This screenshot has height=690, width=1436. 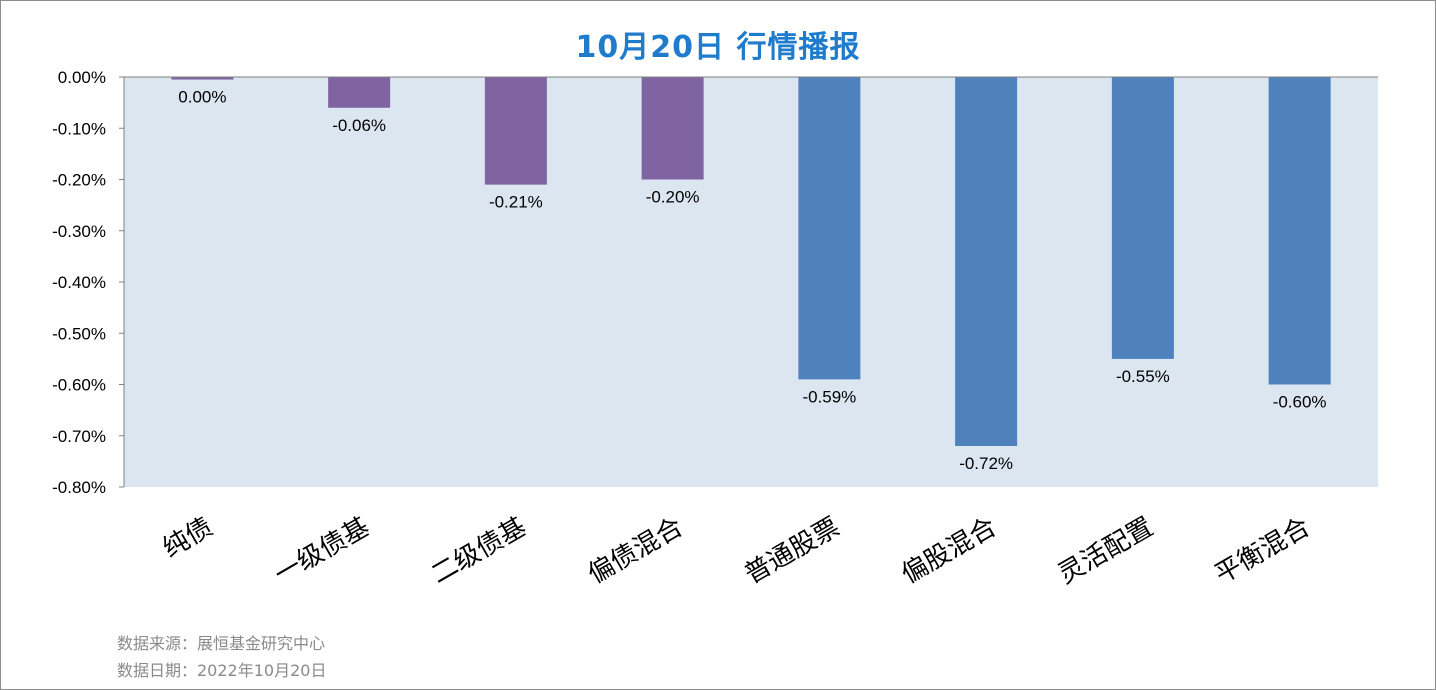 What do you see at coordinates (1300, 402) in the screenshot?
I see `data-label: -0.60%` at bounding box center [1300, 402].